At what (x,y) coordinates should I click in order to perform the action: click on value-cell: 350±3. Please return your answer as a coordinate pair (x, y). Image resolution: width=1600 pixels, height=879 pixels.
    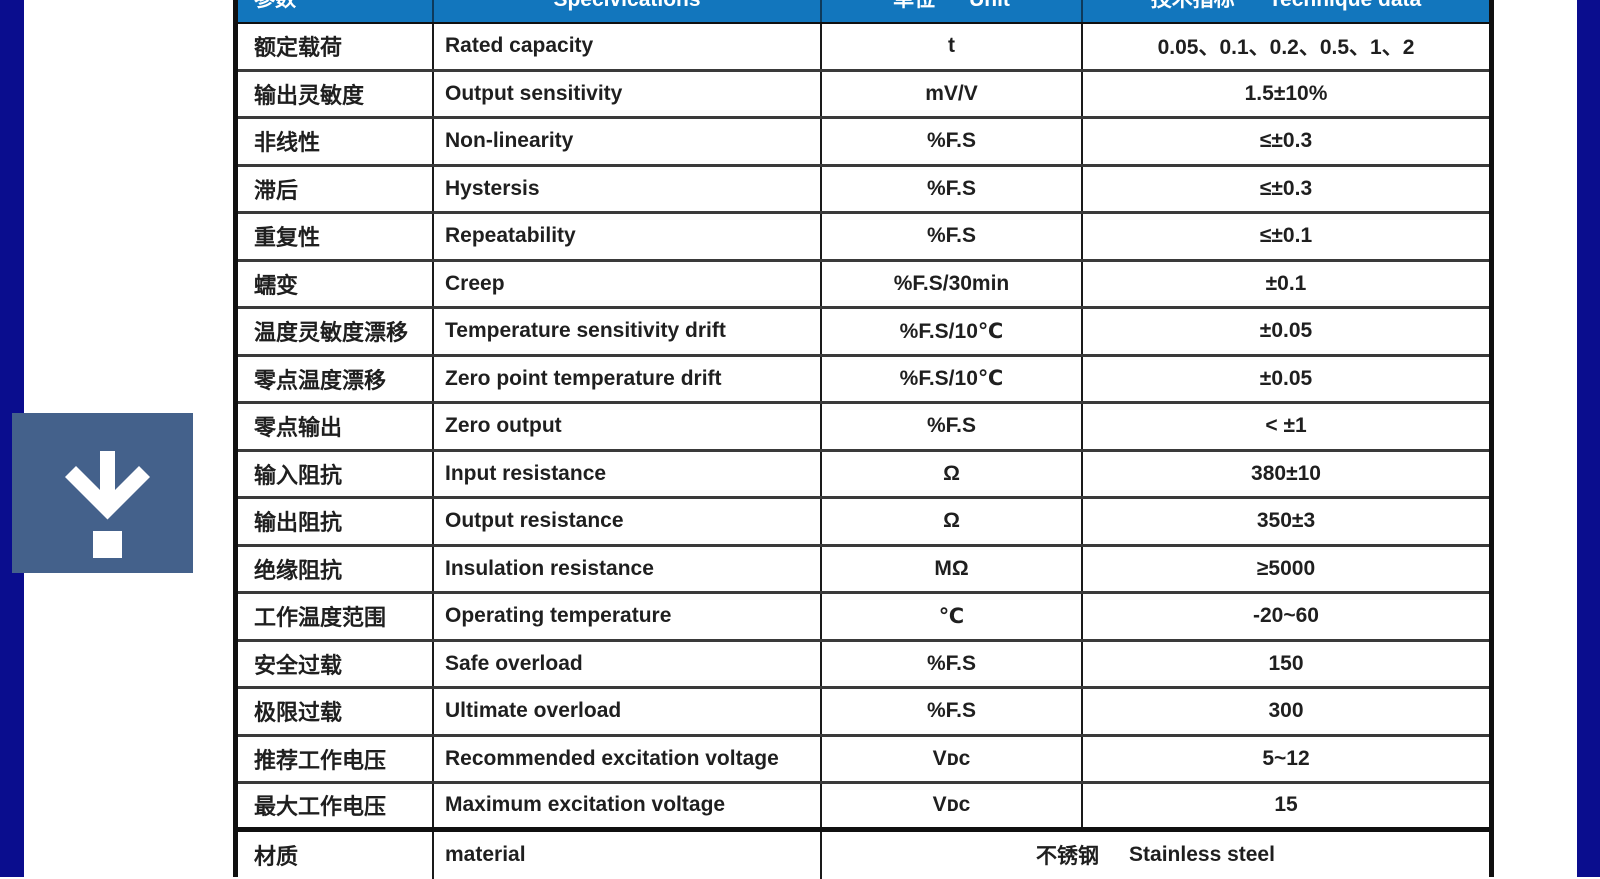
    Looking at the image, I should click on (1286, 521).